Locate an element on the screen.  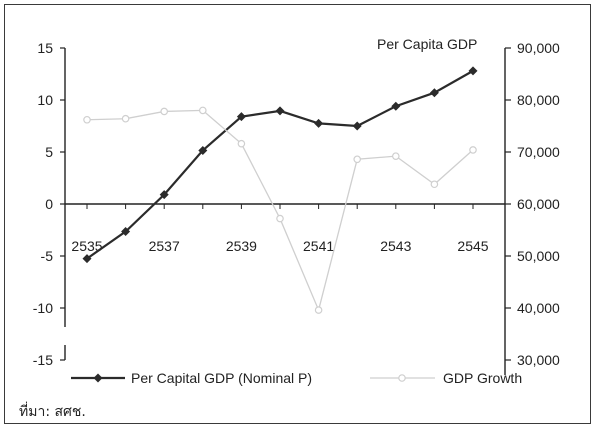
x-tick-label: 2541 is located at coordinates (318, 246).